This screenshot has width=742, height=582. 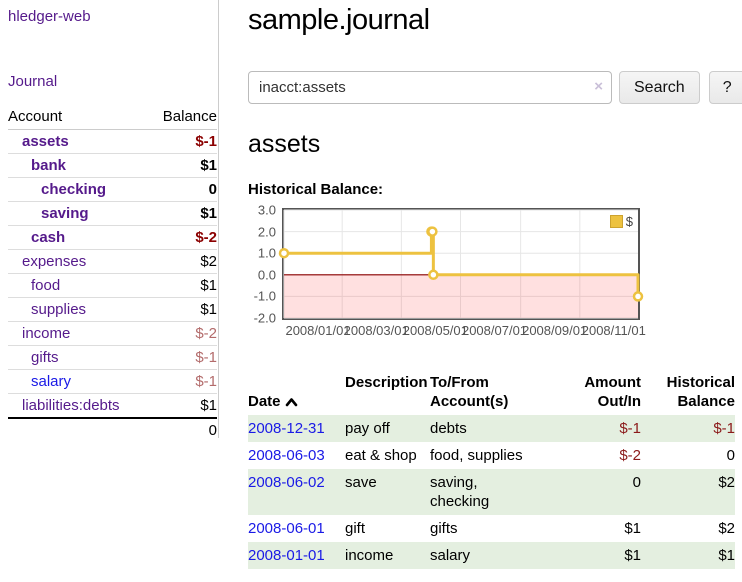 What do you see at coordinates (182, 188) in the screenshot?
I see `account-balance-checking: 0` at bounding box center [182, 188].